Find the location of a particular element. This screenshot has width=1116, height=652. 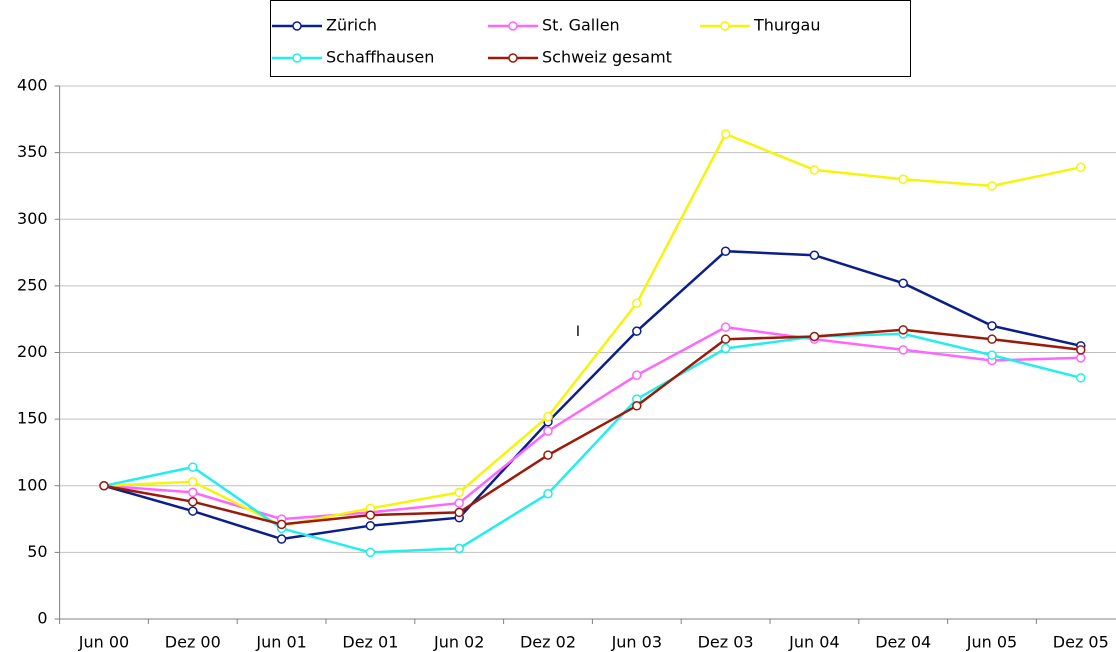

y-tick-label: 350 is located at coordinates (32, 151).